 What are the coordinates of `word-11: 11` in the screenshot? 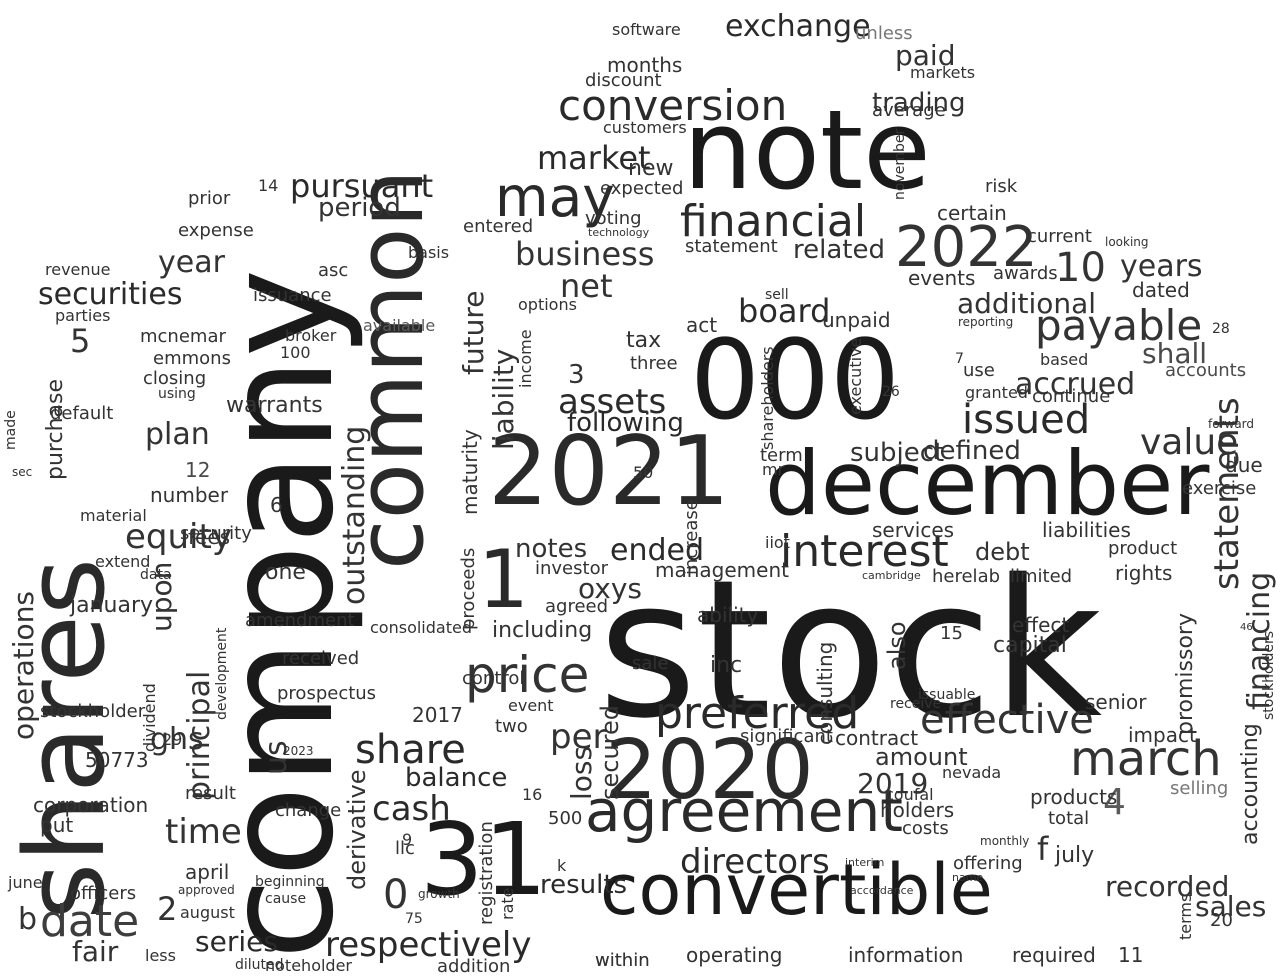 It's located at (1131, 955).